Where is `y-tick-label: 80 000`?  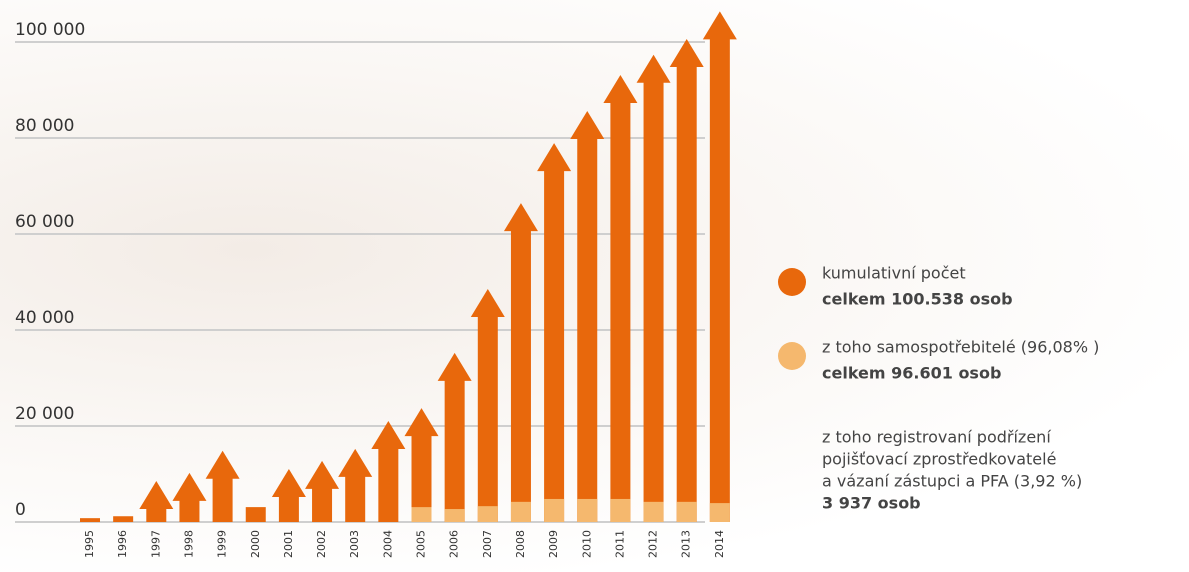 y-tick-label: 80 000 is located at coordinates (44, 126).